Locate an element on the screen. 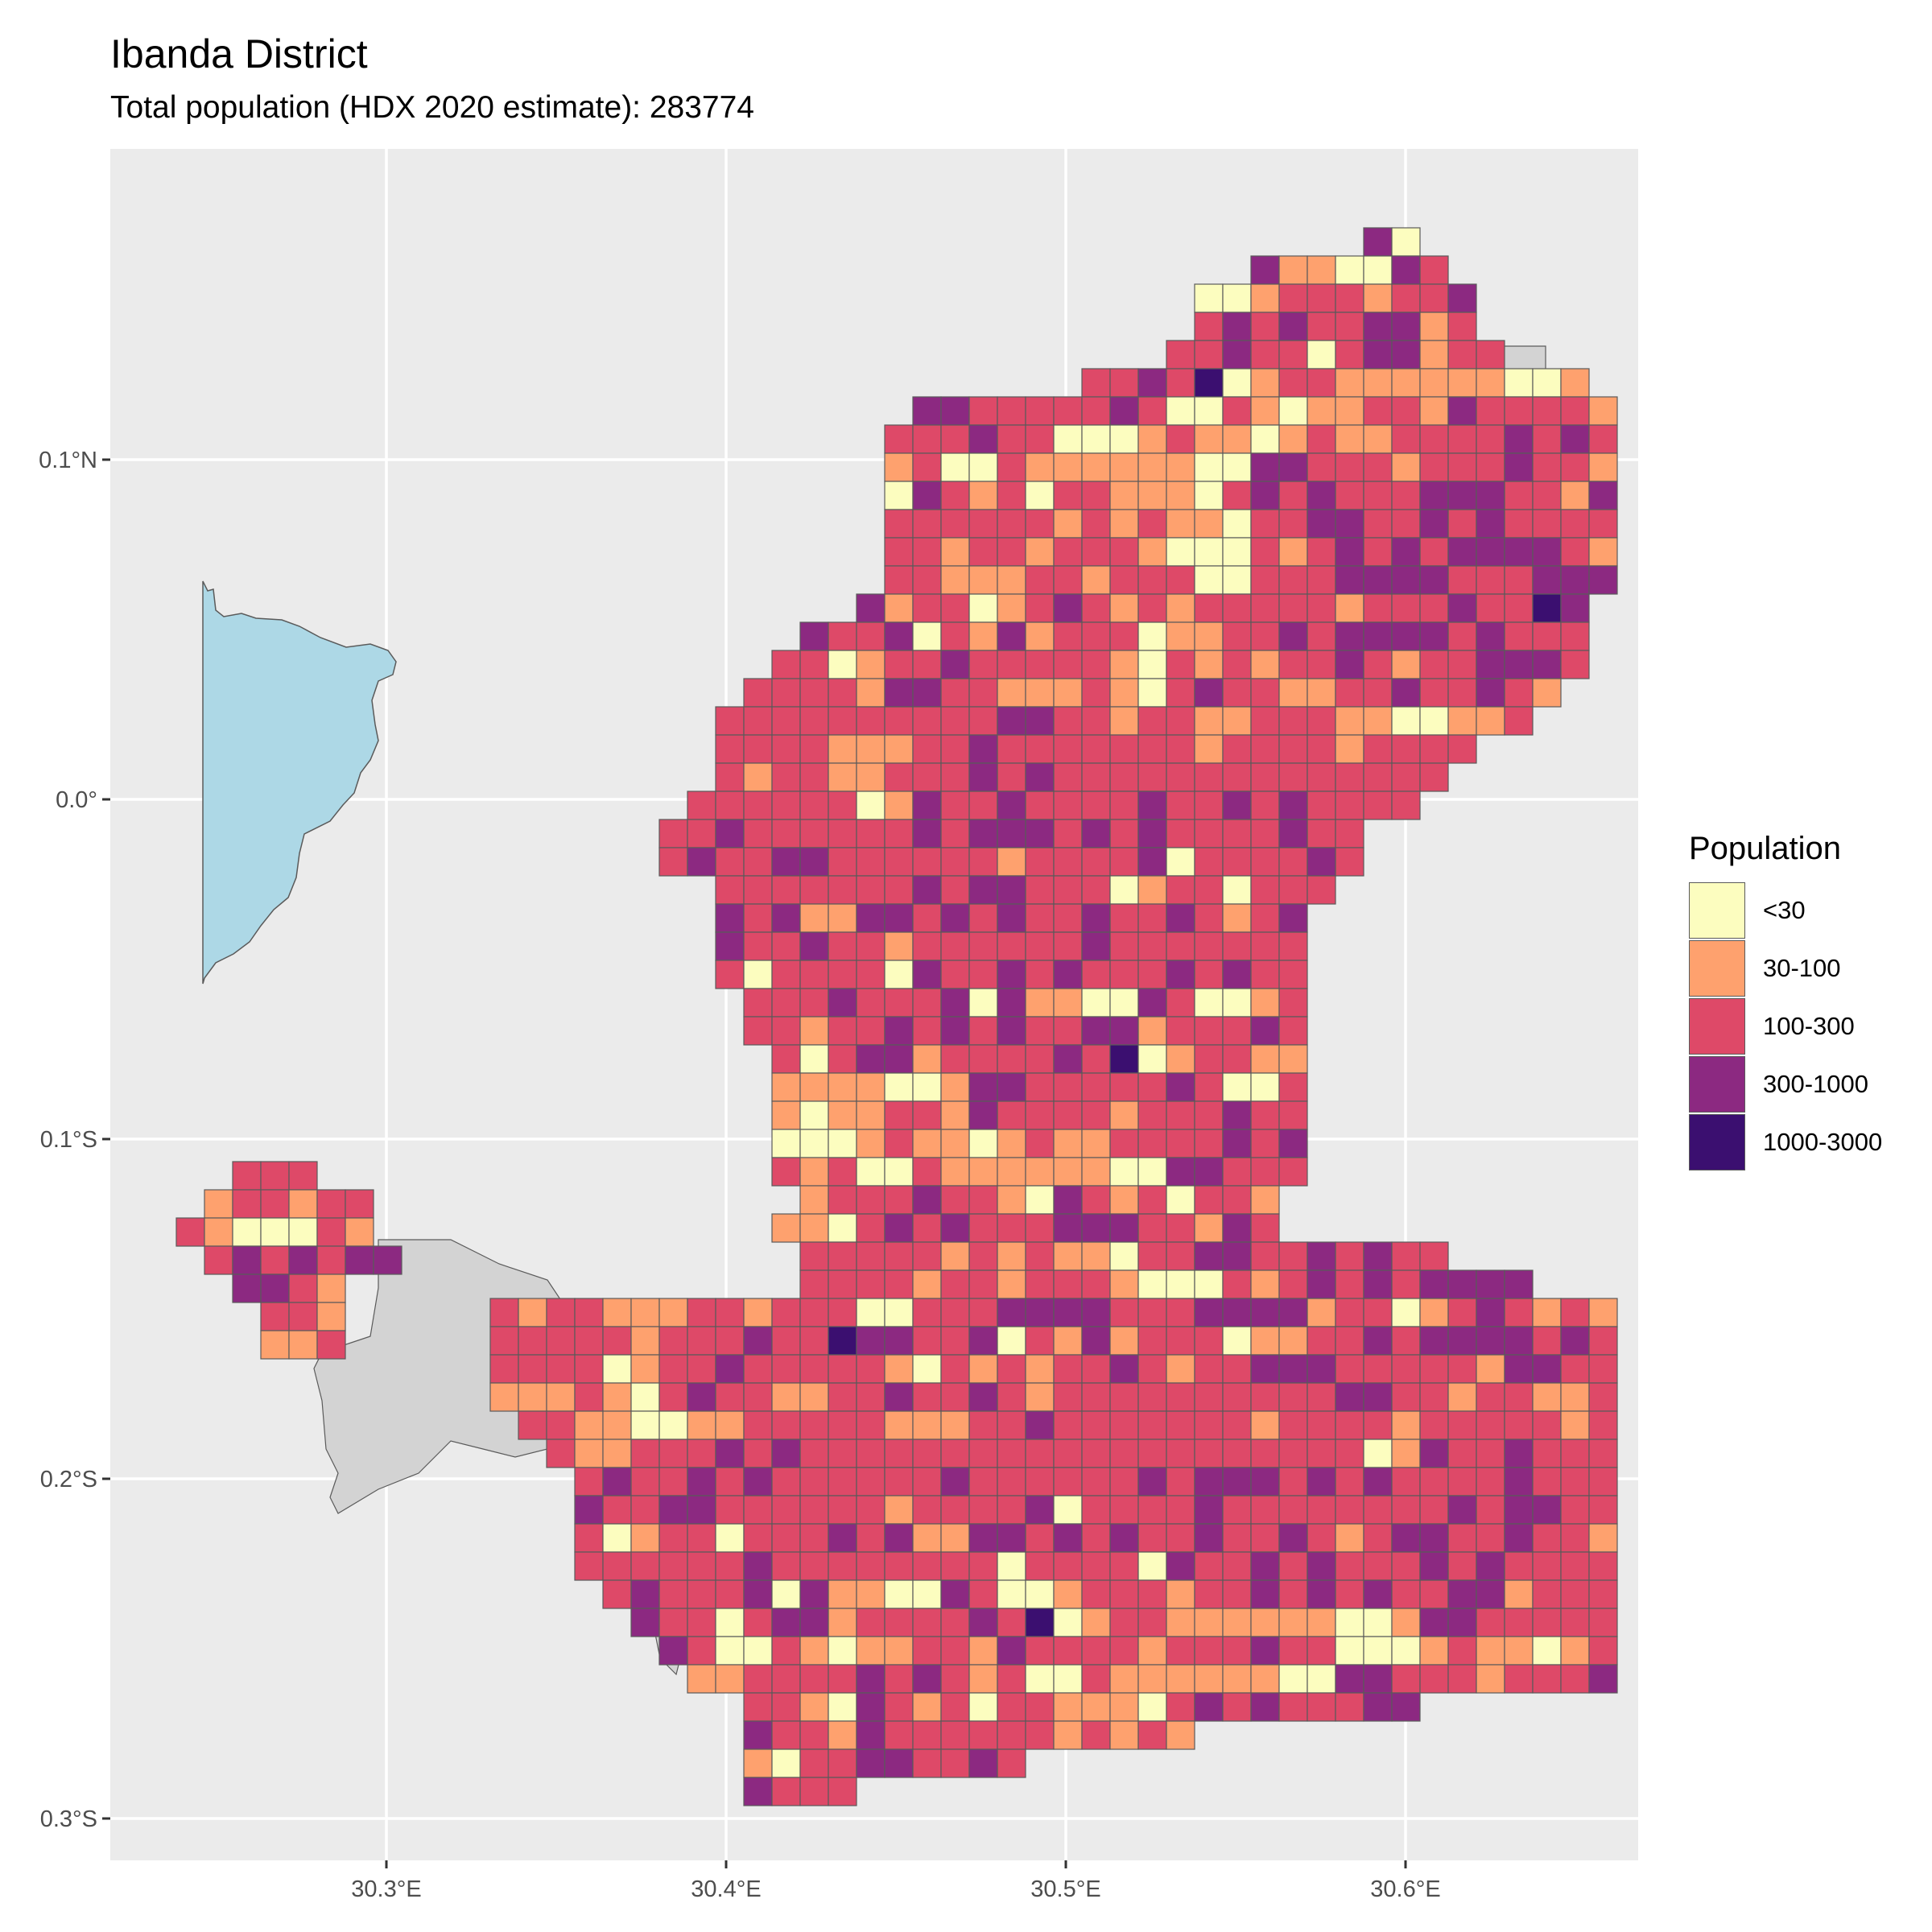 The height and width of the screenshot is (1932, 1932). lake-water-body is located at coordinates (299, 782).